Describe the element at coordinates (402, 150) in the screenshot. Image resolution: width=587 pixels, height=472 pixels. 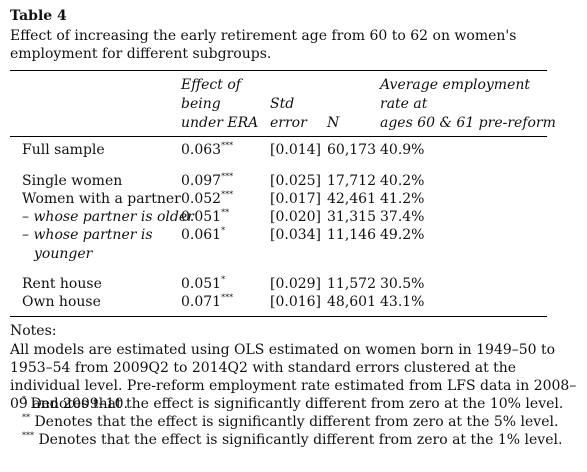
I see `row-rate: 40.9%` at that location.